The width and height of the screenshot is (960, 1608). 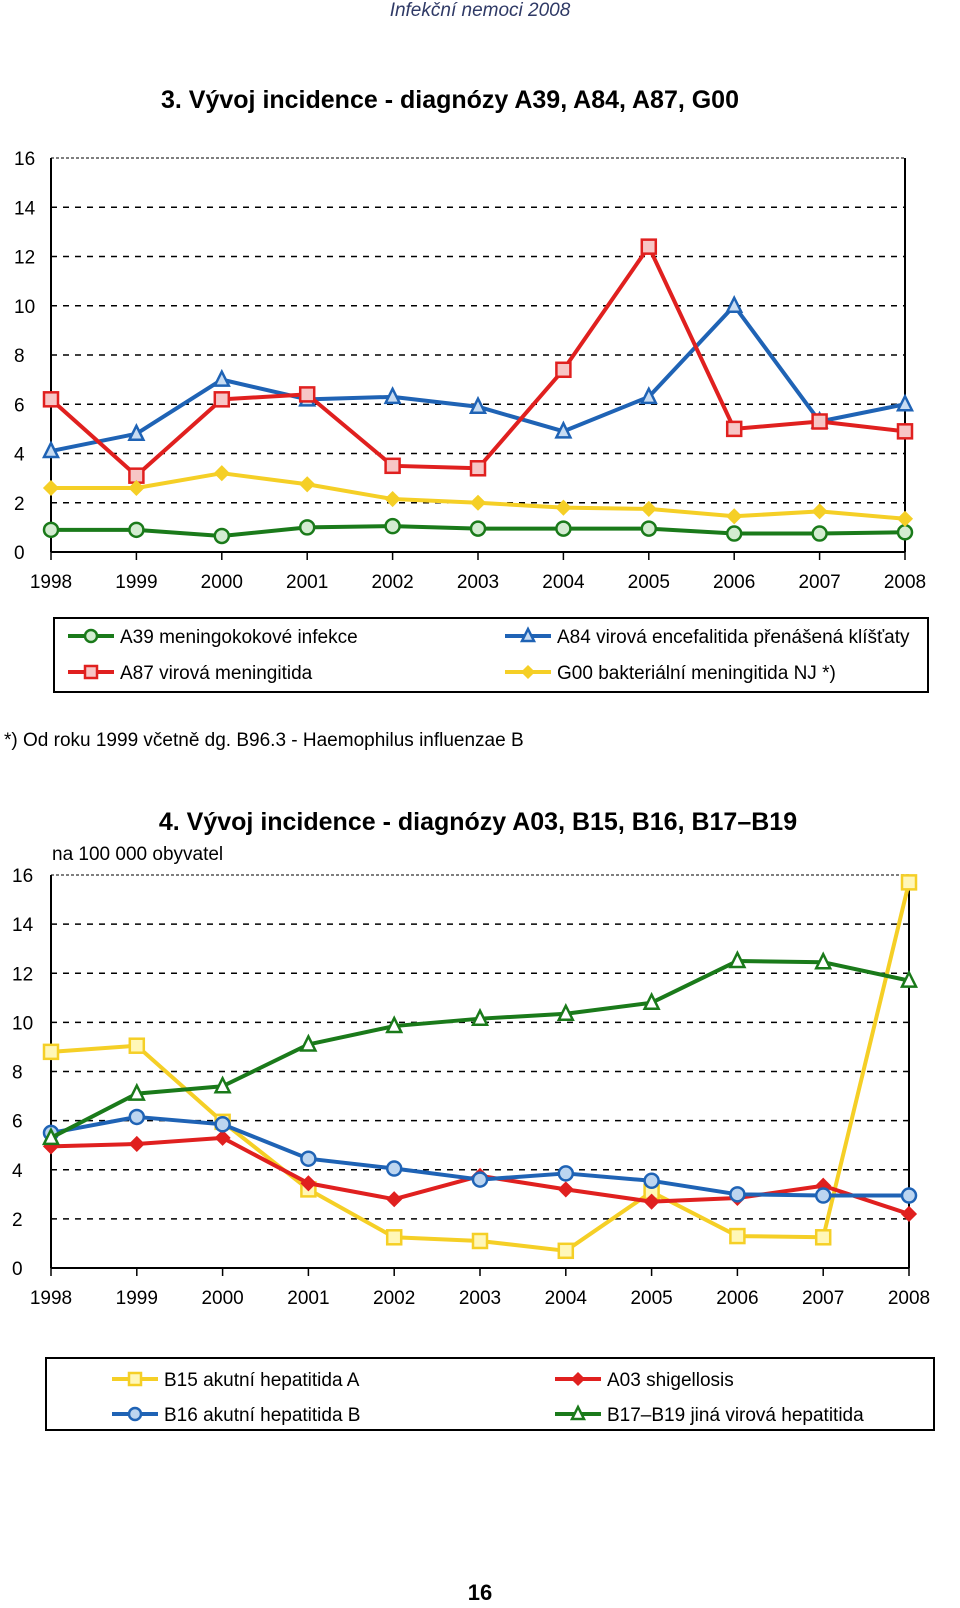 I want to click on x-tick-label: 2000, so click(x=222, y=1298).